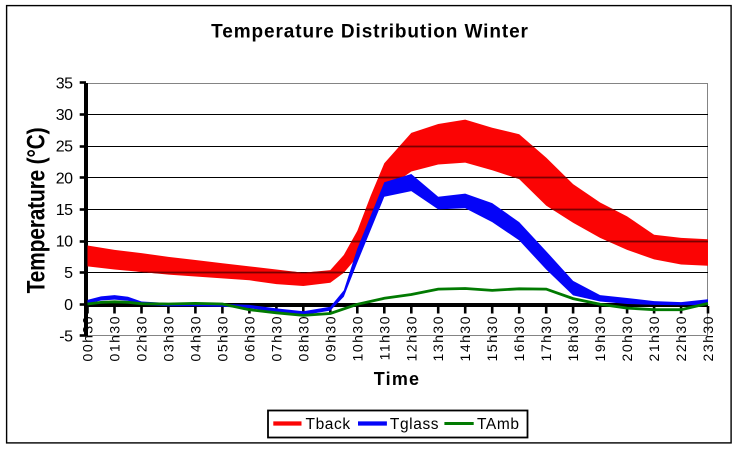 The image size is (738, 454). Describe the element at coordinates (328, 424) in the screenshot. I see `svg-text: Tback` at that location.